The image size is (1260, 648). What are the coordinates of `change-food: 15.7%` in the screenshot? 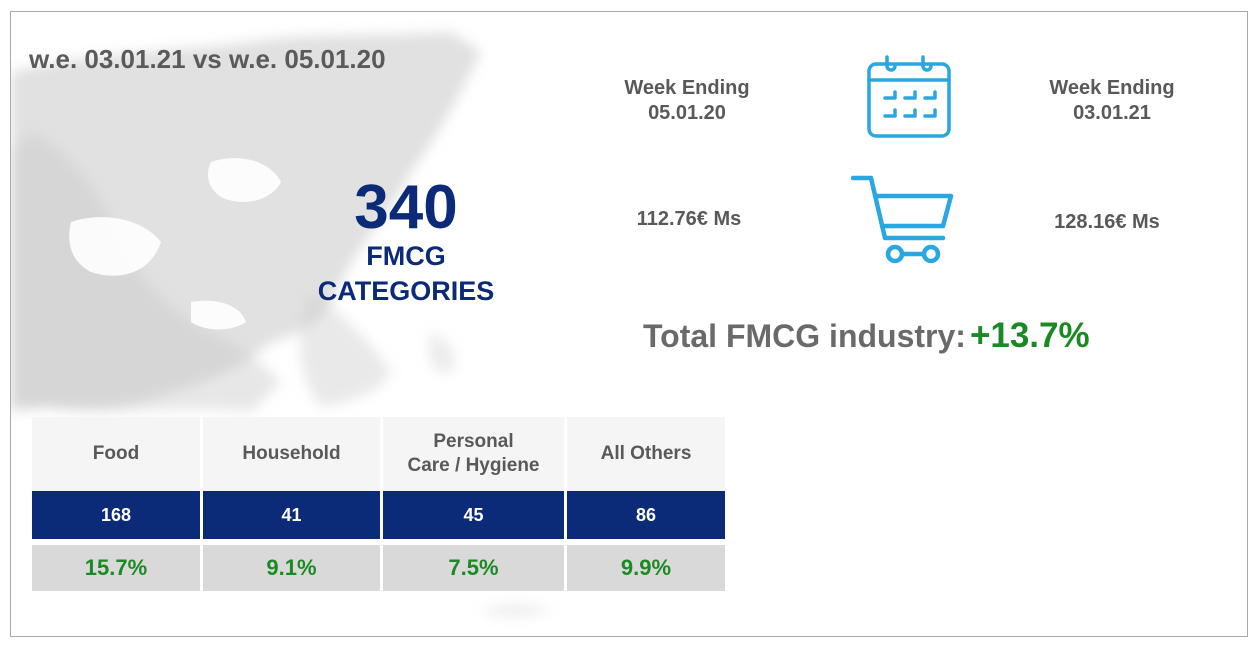 It's located at (116, 568).